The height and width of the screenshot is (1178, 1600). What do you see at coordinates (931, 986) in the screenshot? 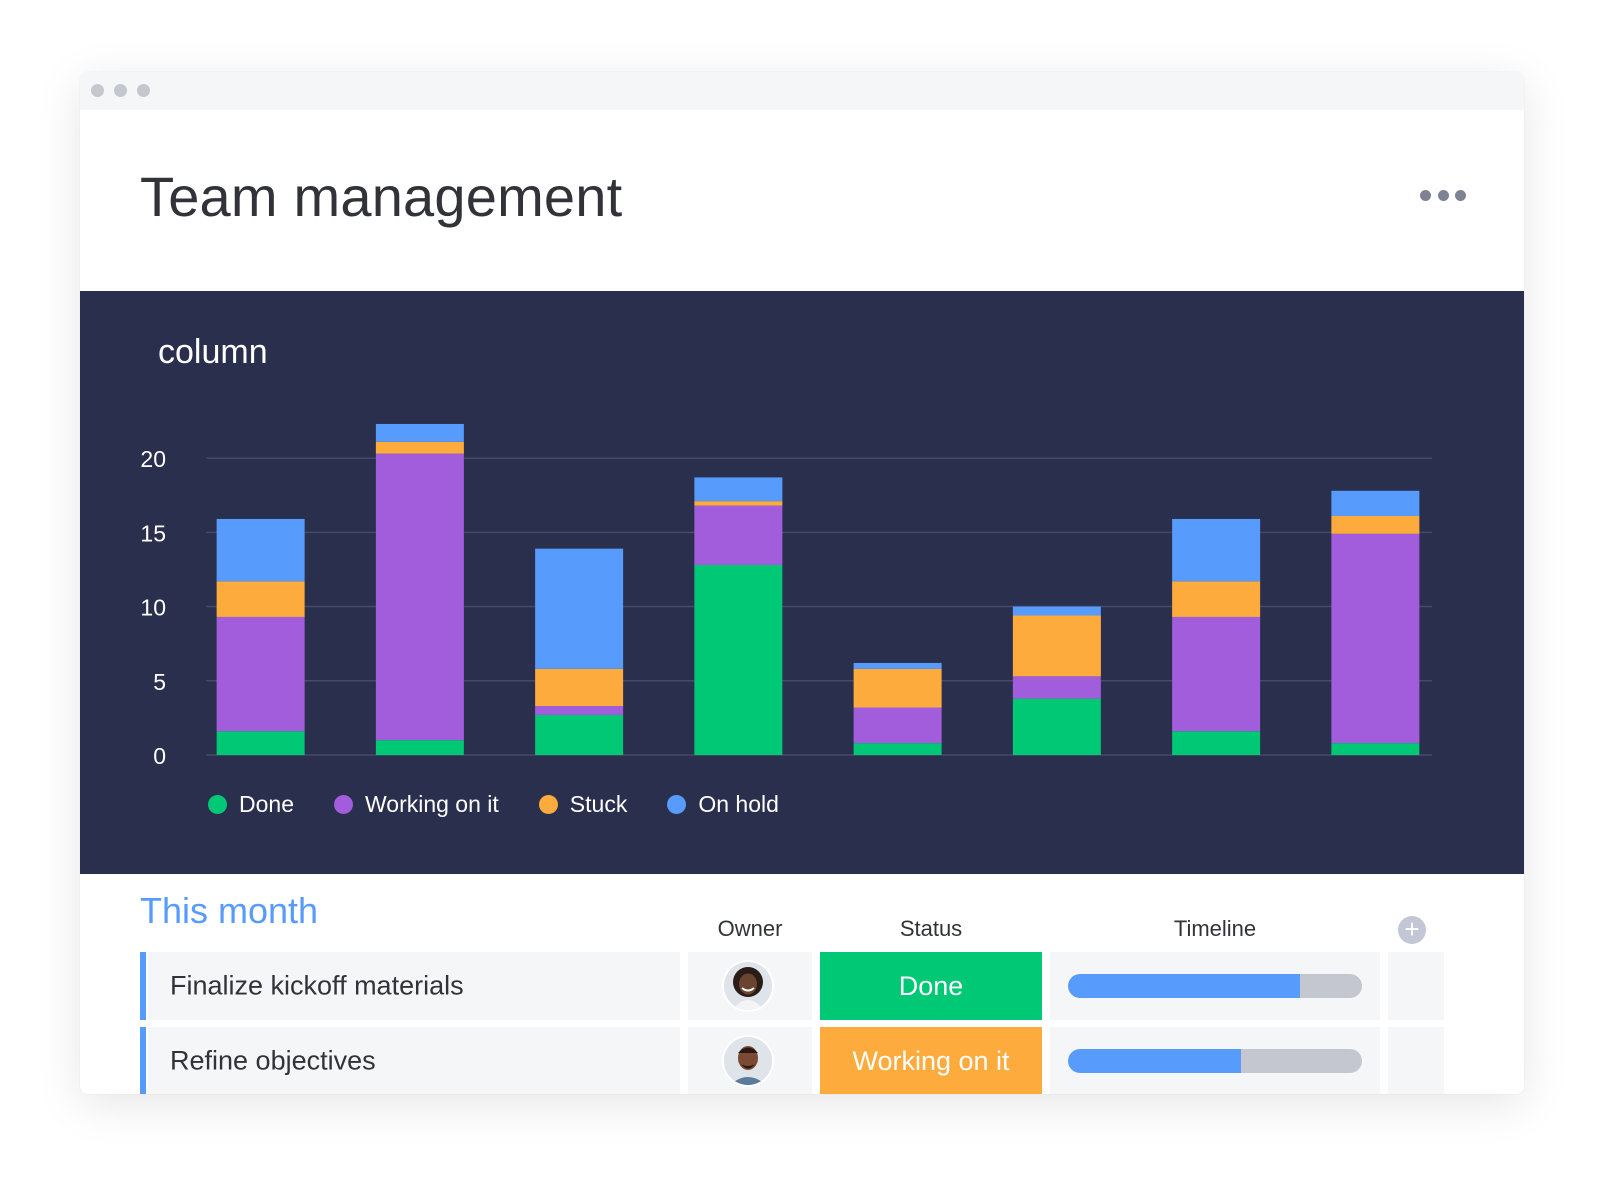
I see `status-cell: Done` at bounding box center [931, 986].